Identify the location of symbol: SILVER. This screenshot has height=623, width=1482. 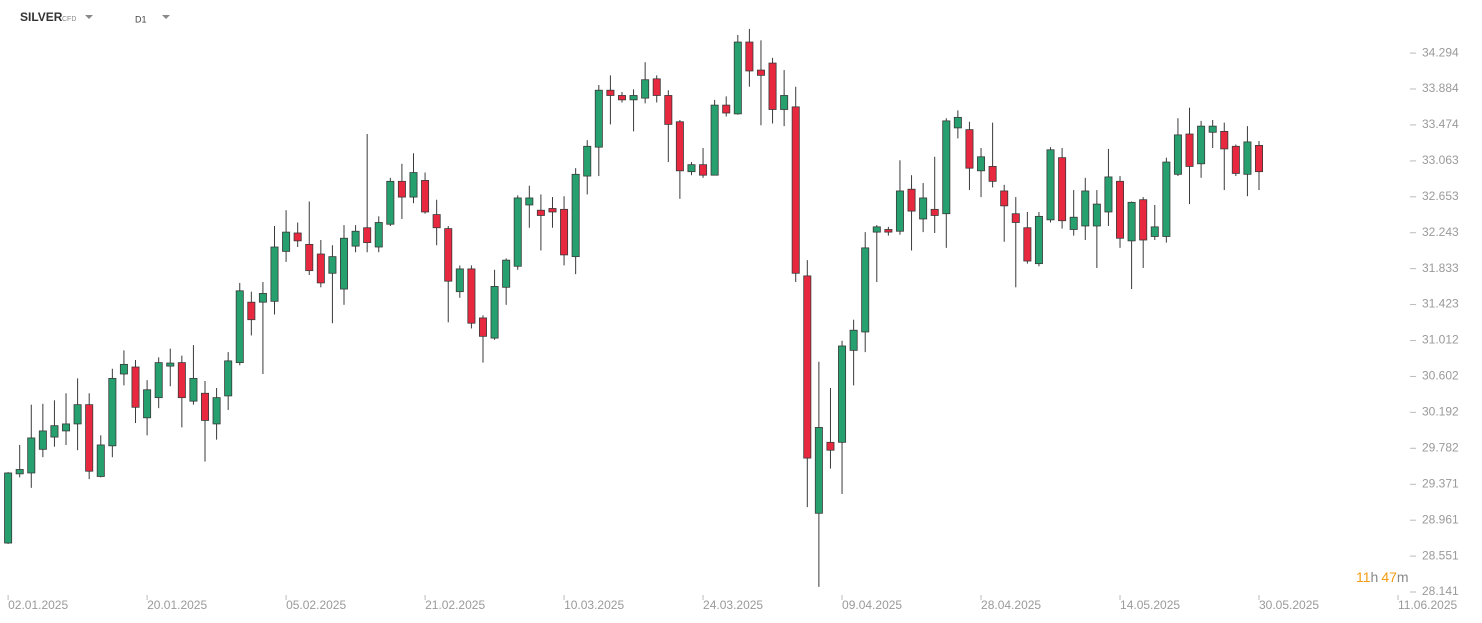
(41, 17).